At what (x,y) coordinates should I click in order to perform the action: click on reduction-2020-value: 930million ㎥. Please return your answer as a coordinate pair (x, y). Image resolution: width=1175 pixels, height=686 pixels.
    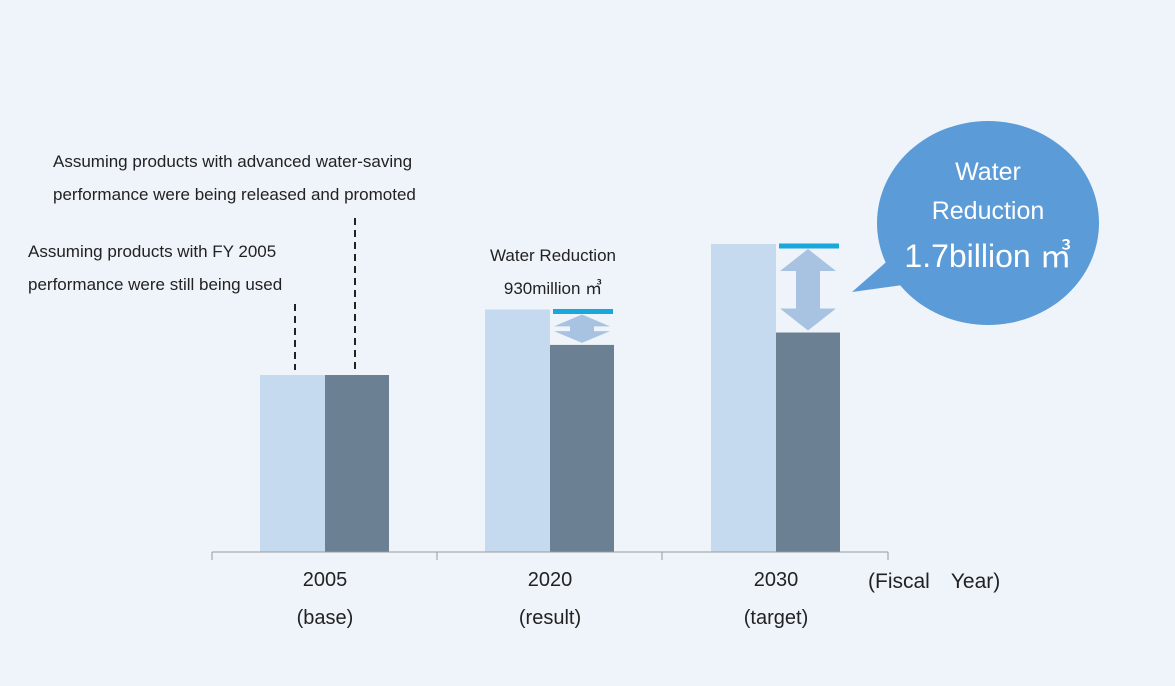
    Looking at the image, I should click on (553, 288).